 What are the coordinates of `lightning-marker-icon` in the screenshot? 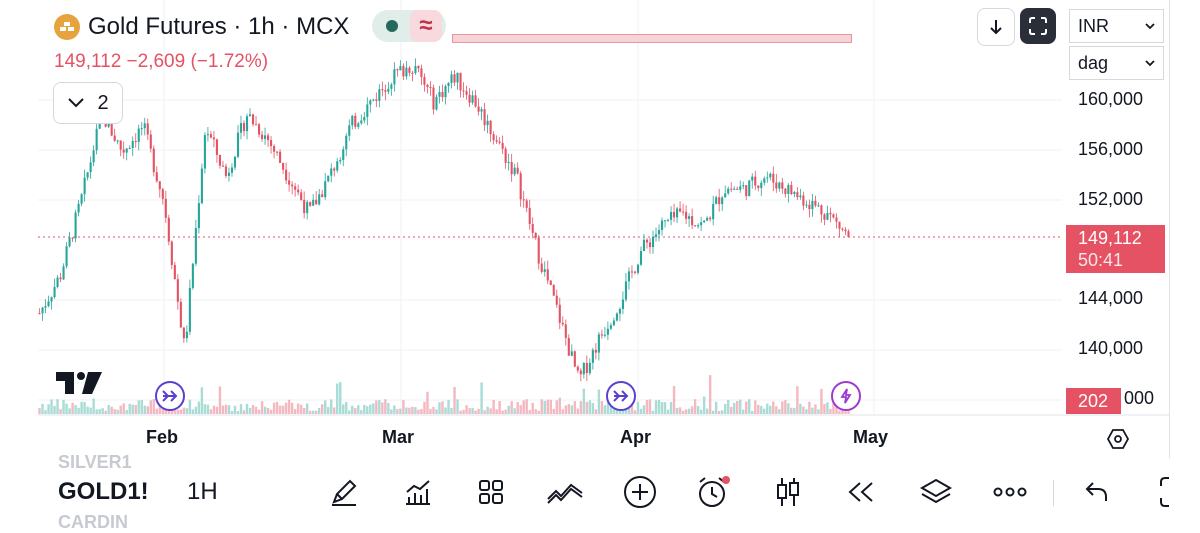 It's located at (846, 396).